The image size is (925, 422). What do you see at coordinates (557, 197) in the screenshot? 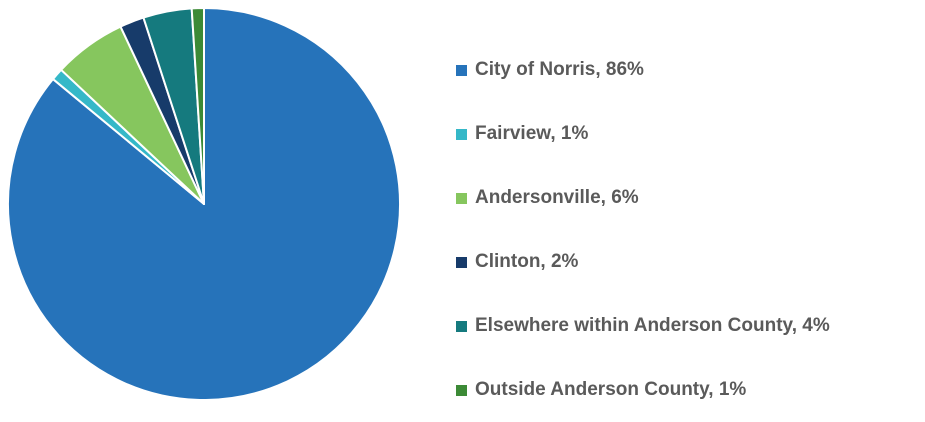
I see `legend-label: Andersonville, 6%` at bounding box center [557, 197].